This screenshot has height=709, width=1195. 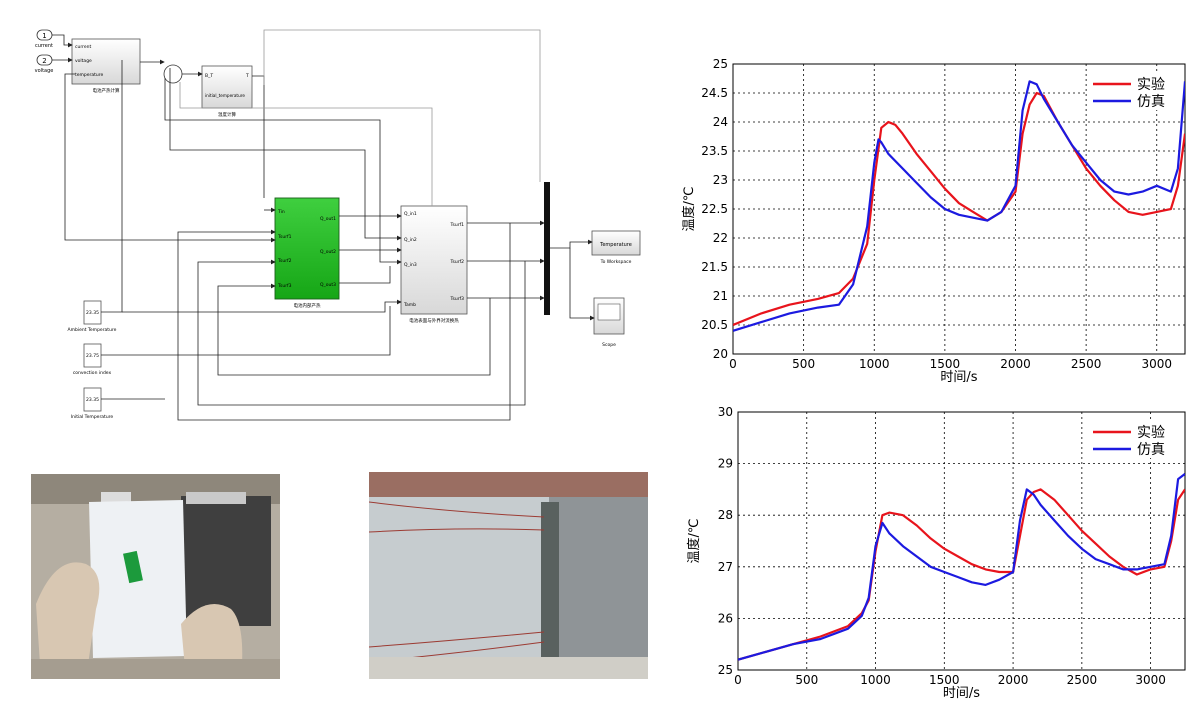 I want to click on svg-text: Tamb, so click(x=409, y=305).